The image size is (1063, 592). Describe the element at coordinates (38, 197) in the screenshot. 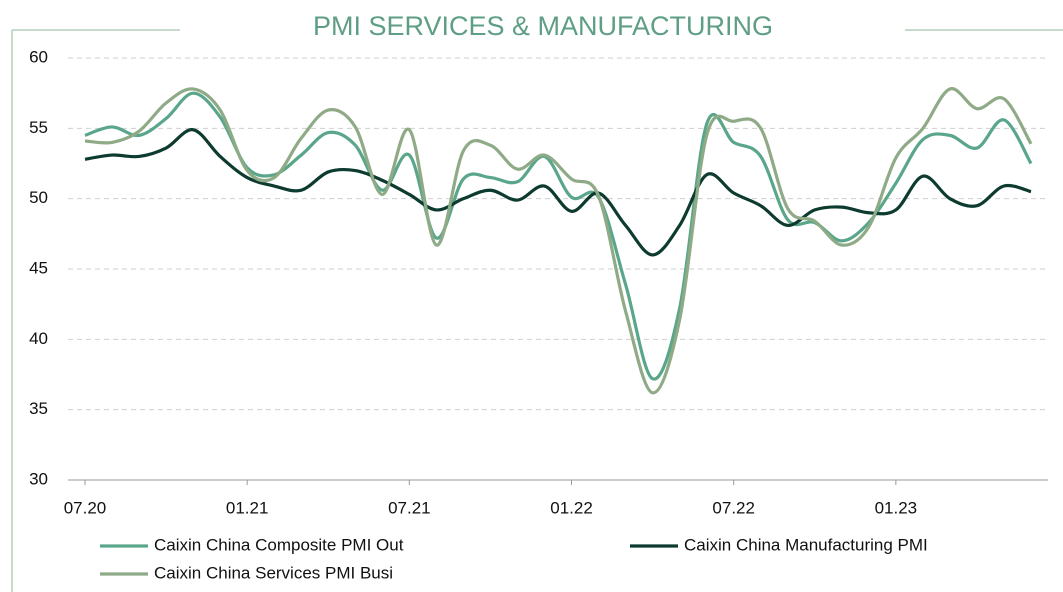

I see `y-tick-label: 50` at that location.